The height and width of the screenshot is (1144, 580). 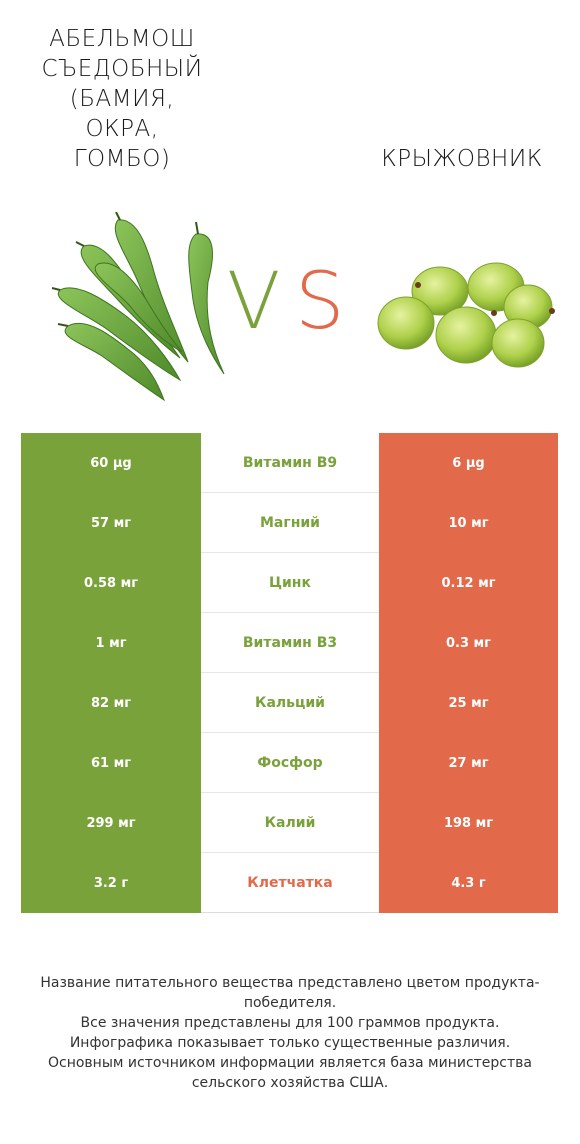 What do you see at coordinates (111, 763) in the screenshot?
I see `left-value-cell: 61 мг` at bounding box center [111, 763].